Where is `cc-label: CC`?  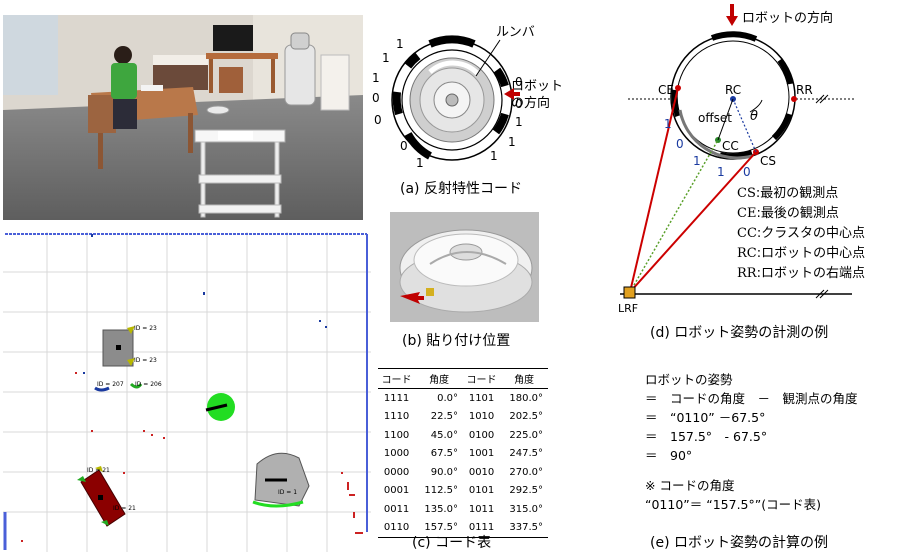 cc-label: CC is located at coordinates (730, 146).